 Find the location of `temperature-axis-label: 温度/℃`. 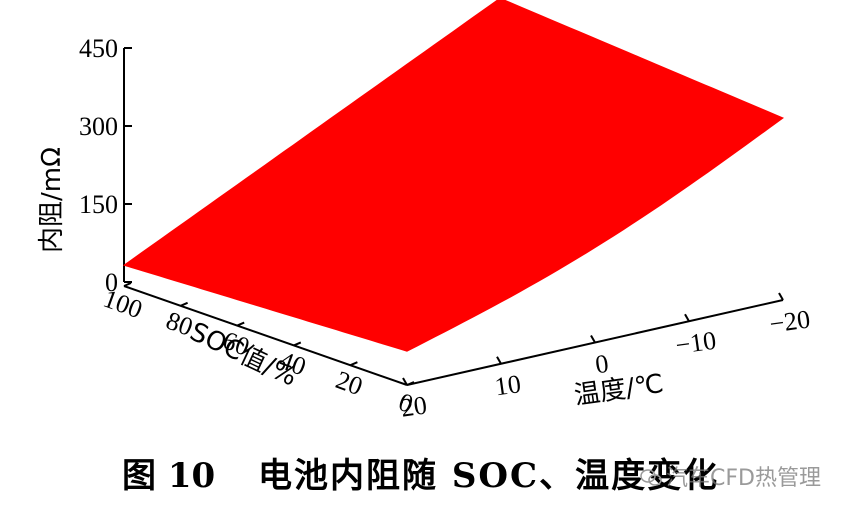

temperature-axis-label: 温度/℃ is located at coordinates (618, 390).